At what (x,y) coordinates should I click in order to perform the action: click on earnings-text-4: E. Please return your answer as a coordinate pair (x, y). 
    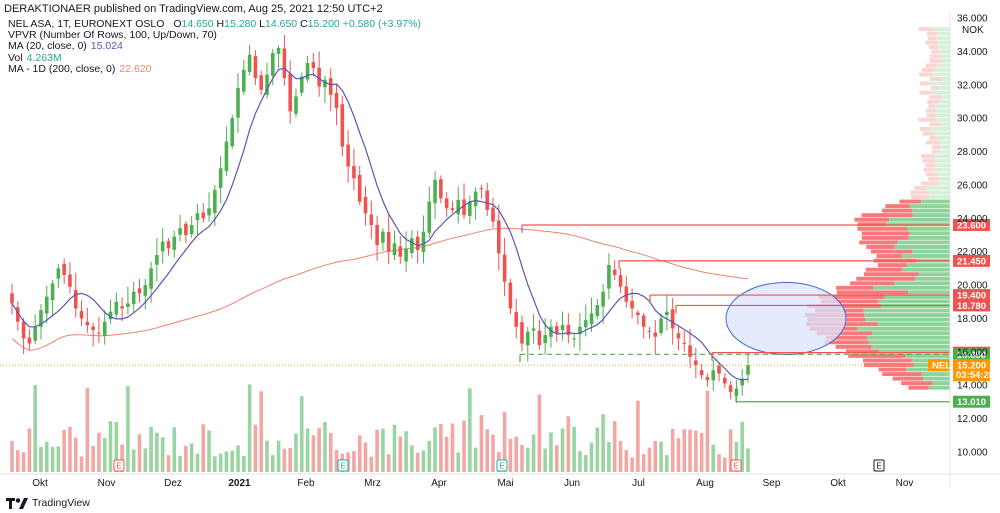
    Looking at the image, I should click on (878, 466).